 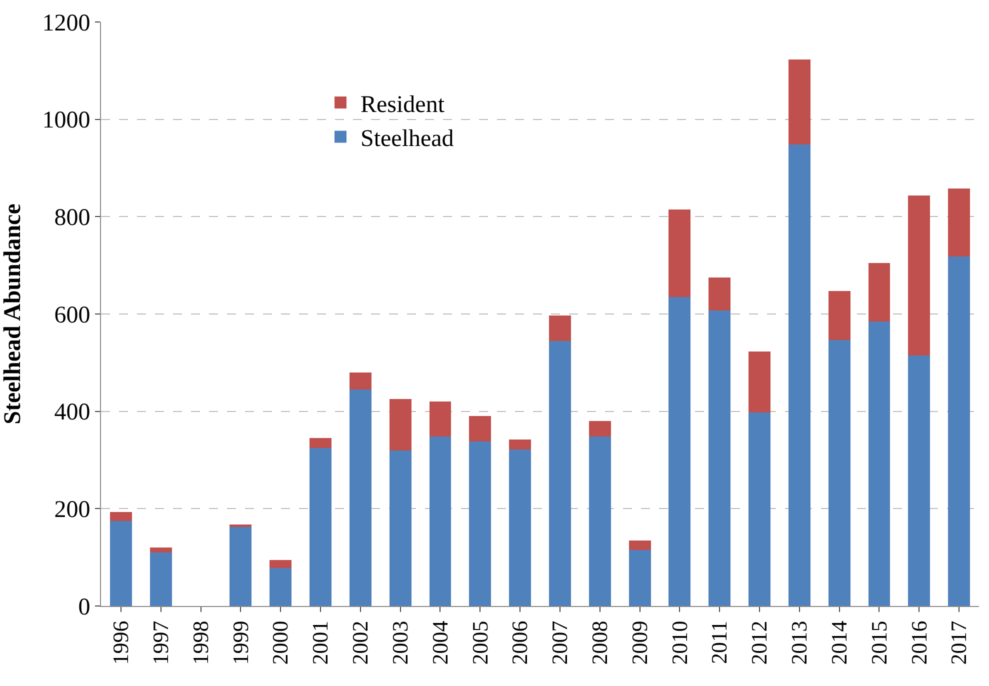 What do you see at coordinates (719, 642) in the screenshot?
I see `x-tick-label: 2011` at bounding box center [719, 642].